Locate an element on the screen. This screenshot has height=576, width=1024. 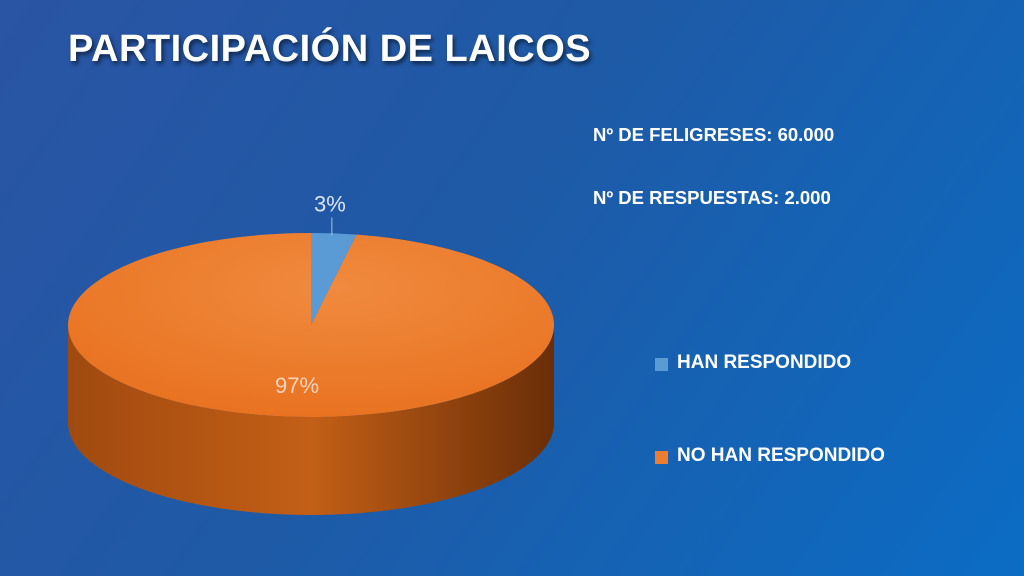
pie-slice-han-respondido is located at coordinates (334, 279).